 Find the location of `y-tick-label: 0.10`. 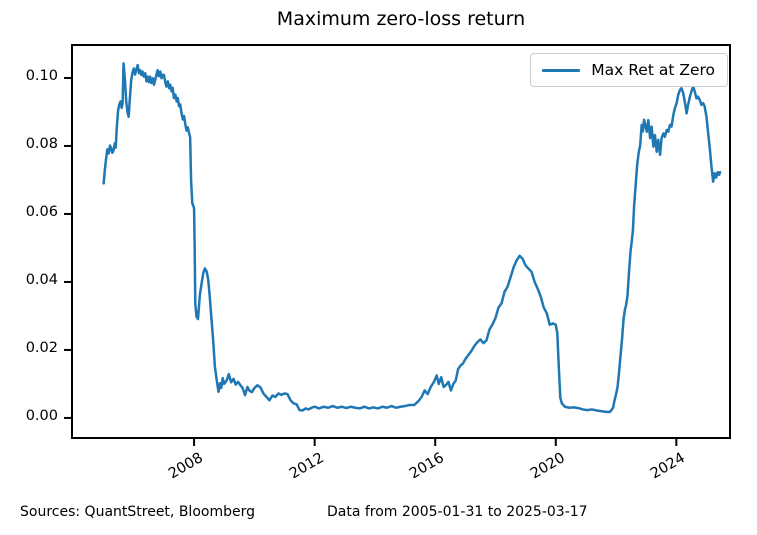

y-tick-label: 0.10 is located at coordinates (41, 75).